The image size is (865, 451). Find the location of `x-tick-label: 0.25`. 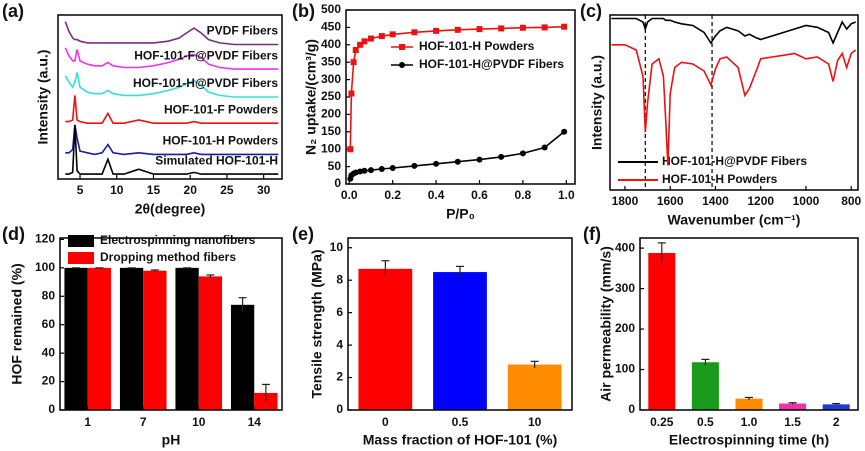

x-tick-label: 0.25 is located at coordinates (662, 422).